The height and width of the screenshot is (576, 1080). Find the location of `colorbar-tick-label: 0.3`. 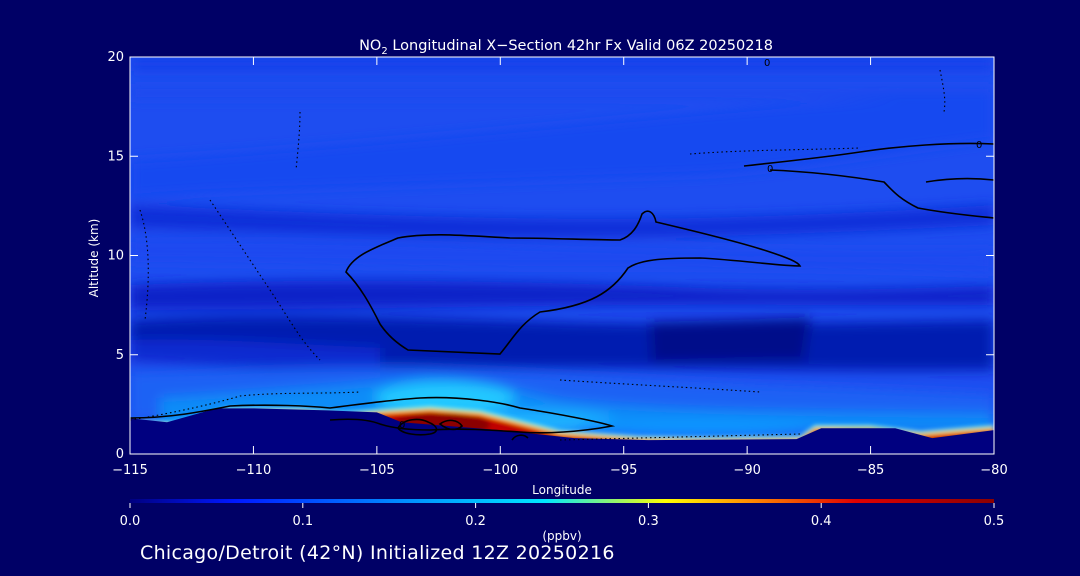

colorbar-tick-label: 0.3 is located at coordinates (648, 521).